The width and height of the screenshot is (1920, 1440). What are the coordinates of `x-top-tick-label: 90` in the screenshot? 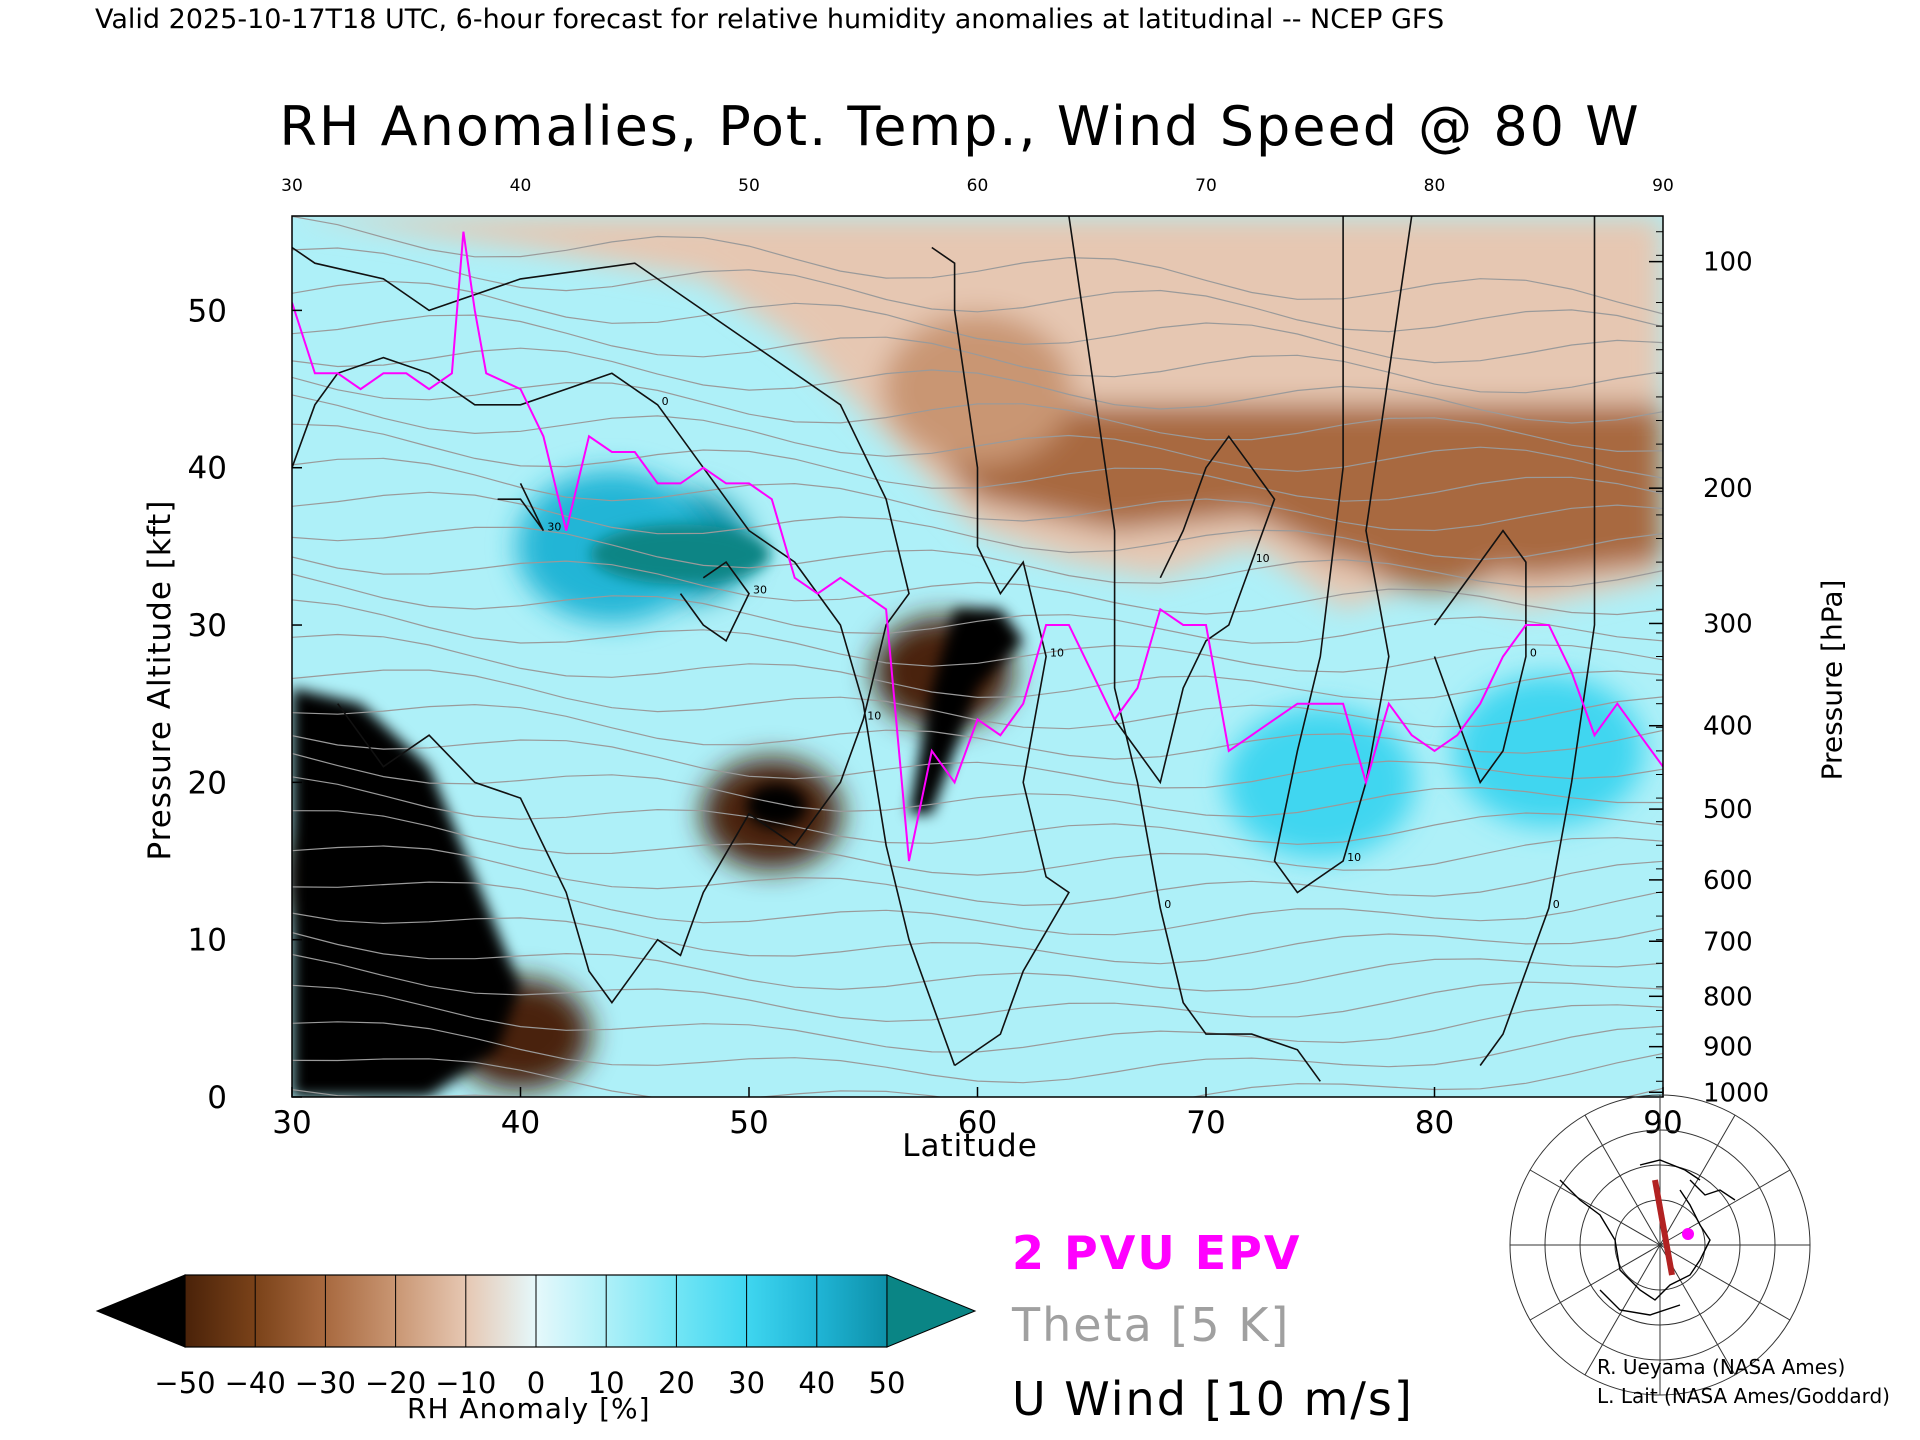 It's located at (1663, 186).